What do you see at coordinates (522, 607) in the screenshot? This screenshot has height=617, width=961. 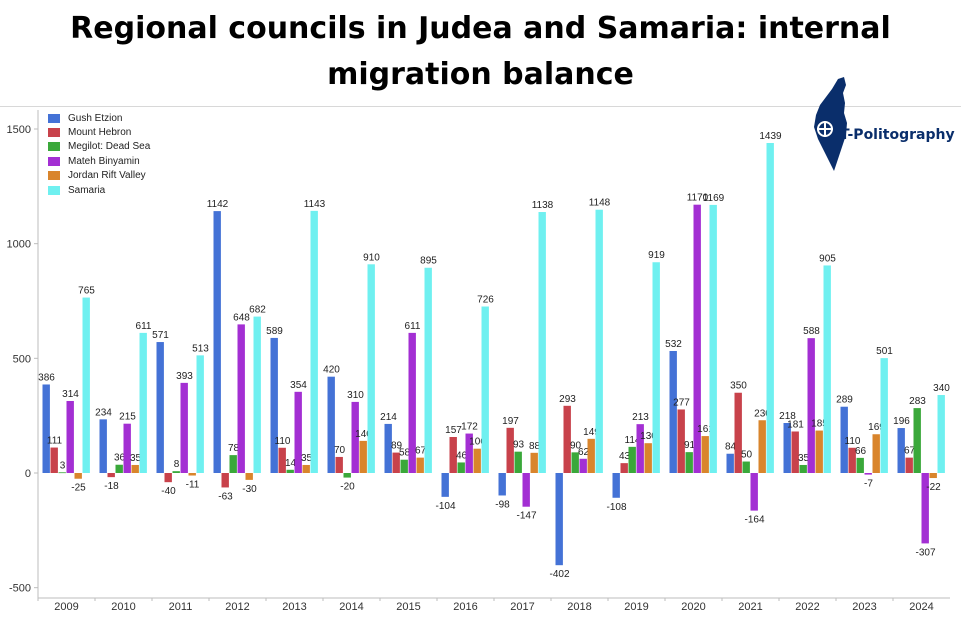 I see `x-tick-label: 2017` at bounding box center [522, 607].